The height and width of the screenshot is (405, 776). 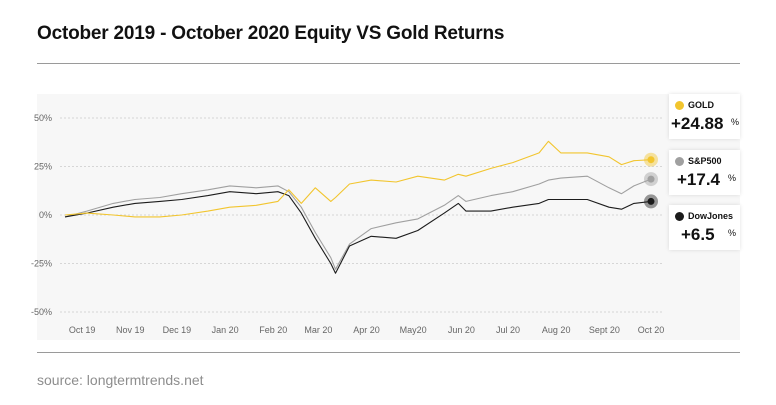 What do you see at coordinates (461, 330) in the screenshot?
I see `x-tick-label: Jun 20` at bounding box center [461, 330].